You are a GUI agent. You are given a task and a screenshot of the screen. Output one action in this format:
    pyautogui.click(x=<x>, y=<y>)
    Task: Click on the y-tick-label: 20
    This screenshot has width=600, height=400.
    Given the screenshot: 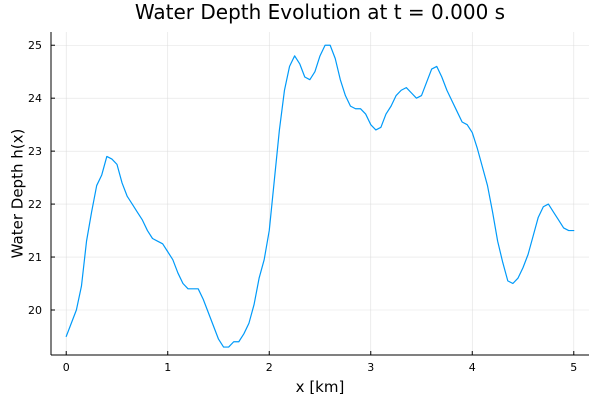 What is the action you would take?
    pyautogui.click(x=35, y=310)
    